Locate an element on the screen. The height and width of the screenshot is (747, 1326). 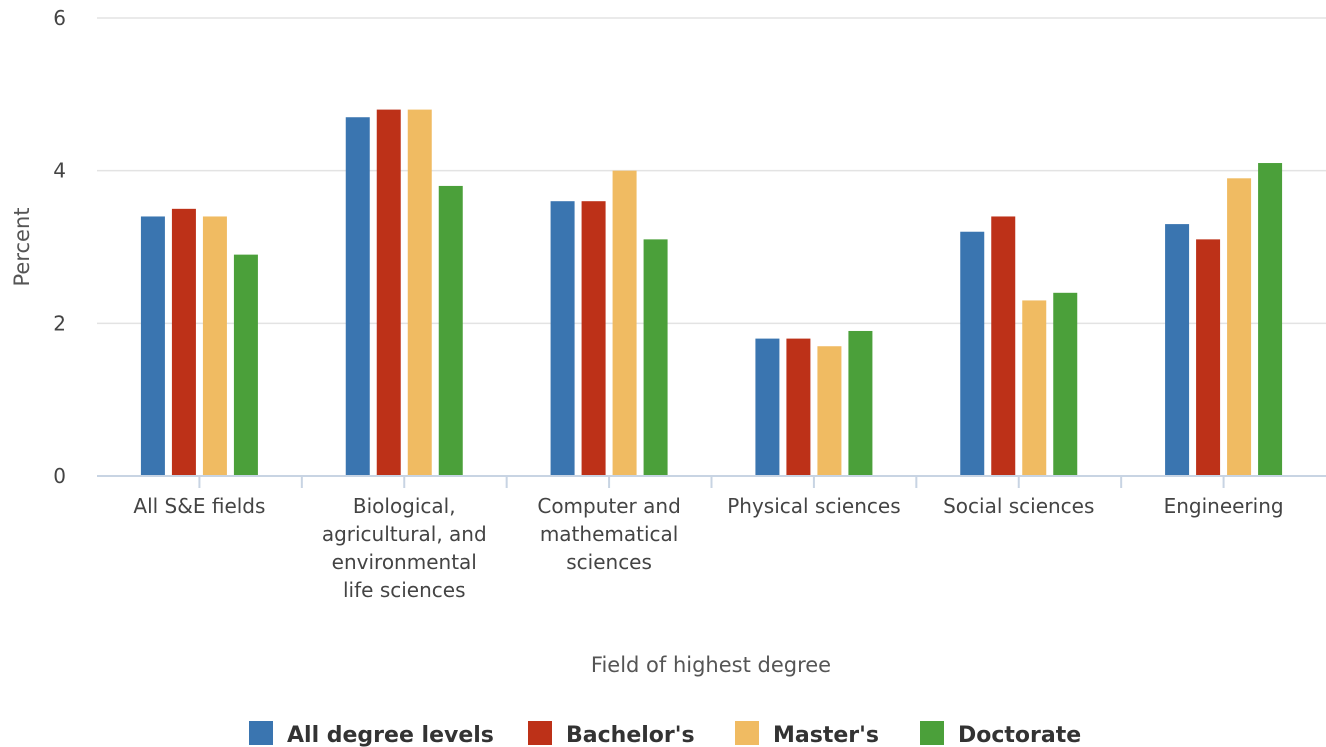
legend-label: Doctorate is located at coordinates (1019, 735).